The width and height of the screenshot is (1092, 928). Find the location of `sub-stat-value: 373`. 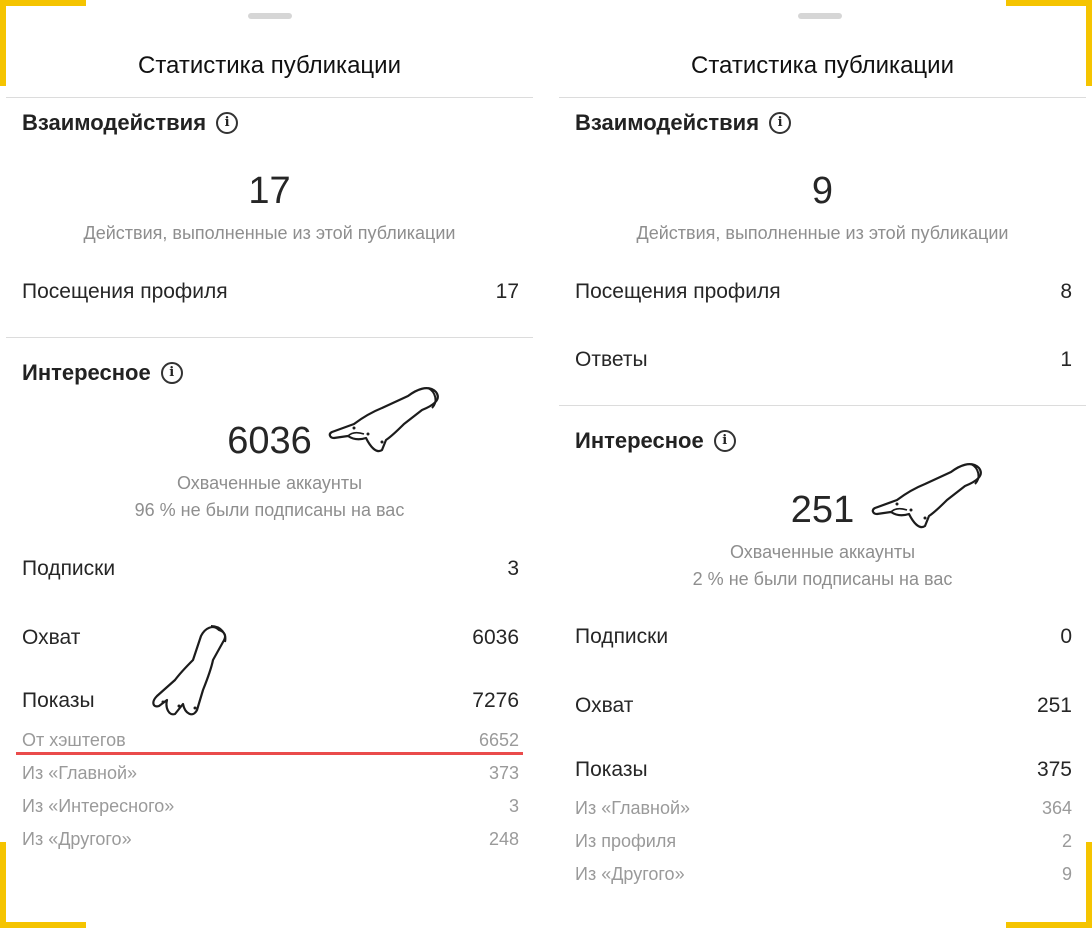

sub-stat-value: 373 is located at coordinates (503, 773).